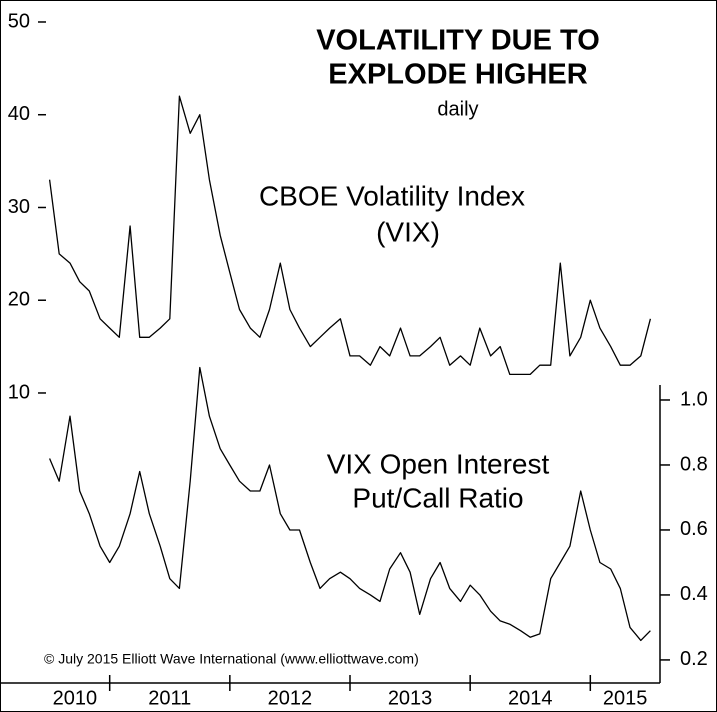 This screenshot has height=712, width=717. What do you see at coordinates (694, 659) in the screenshot?
I see `y2-tick-label: 0.2` at bounding box center [694, 659].